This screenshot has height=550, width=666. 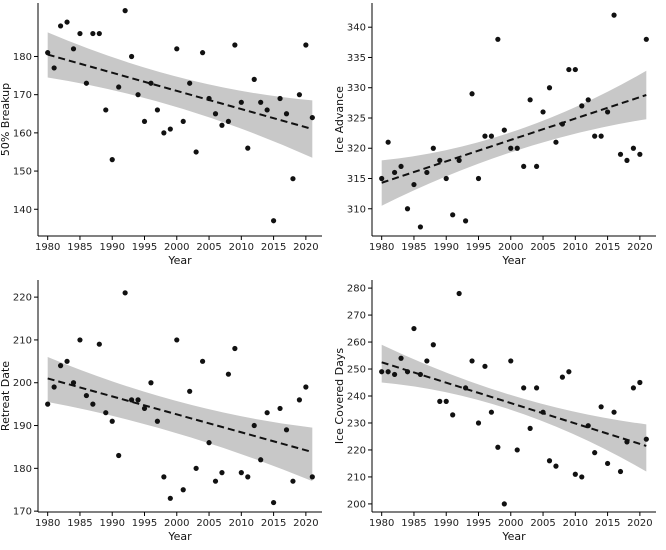 I want to click on y-axis-title: 50% Breakup, so click(x=6, y=119).